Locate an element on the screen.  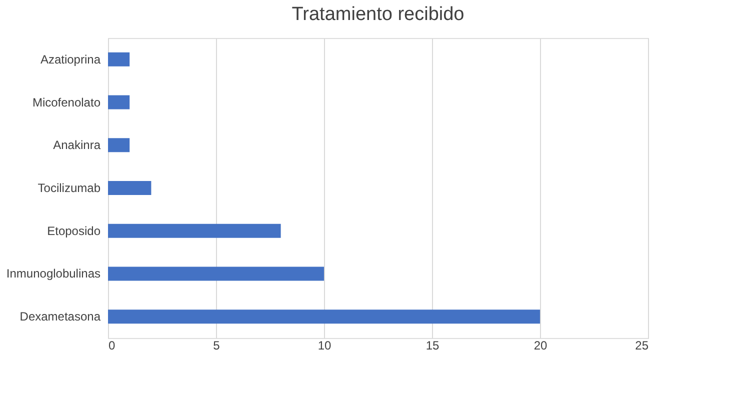
x-tick-label: 15 is located at coordinates (433, 345).